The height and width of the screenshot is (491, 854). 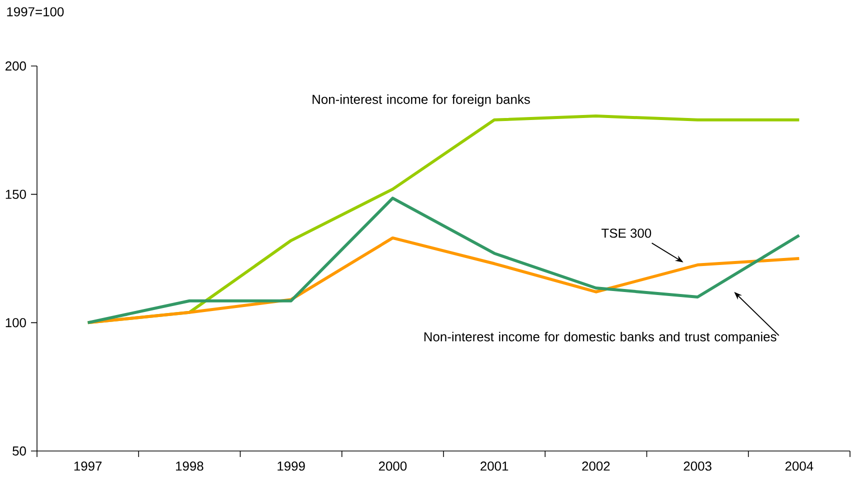 What do you see at coordinates (799, 466) in the screenshot?
I see `x-tick-label: 2004` at bounding box center [799, 466].